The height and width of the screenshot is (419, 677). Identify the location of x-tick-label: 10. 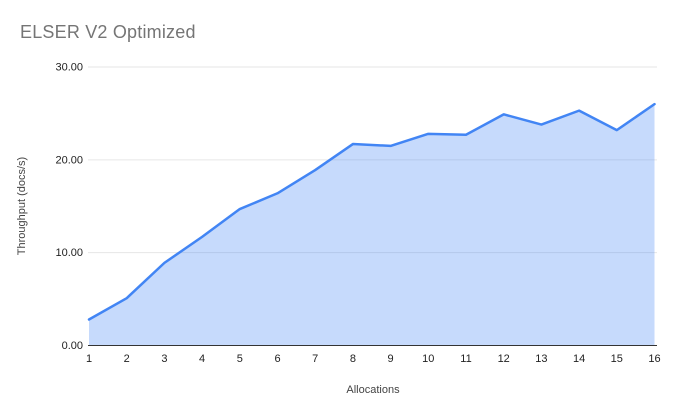
(428, 359).